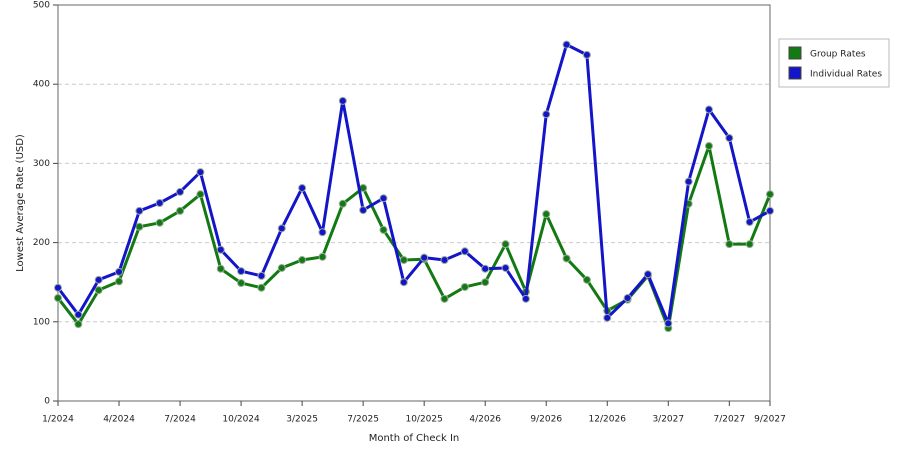 The width and height of the screenshot is (900, 450). What do you see at coordinates (846, 75) in the screenshot?
I see `legend-label: Individual Rates` at bounding box center [846, 75].